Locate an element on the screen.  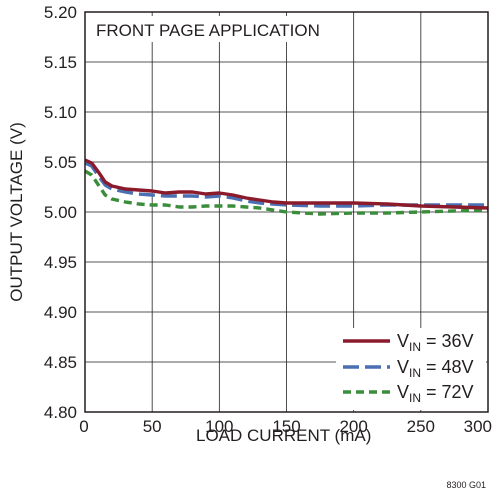
x-tick-labels: 0 50 100 150 200 250 300 is located at coordinates (285, 426).